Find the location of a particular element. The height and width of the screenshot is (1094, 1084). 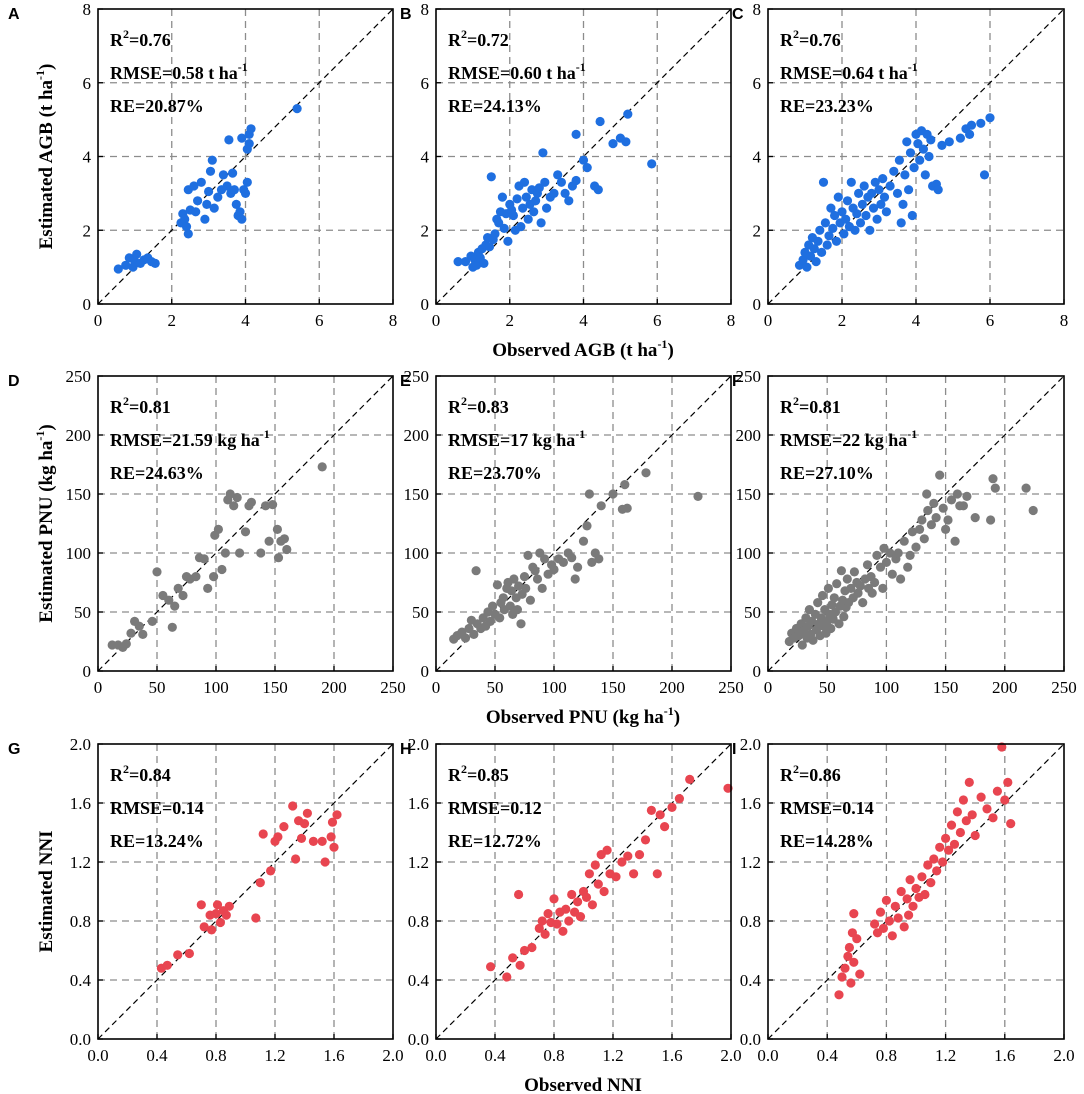

stat-r2-symbol: R is located at coordinates (455, 407).